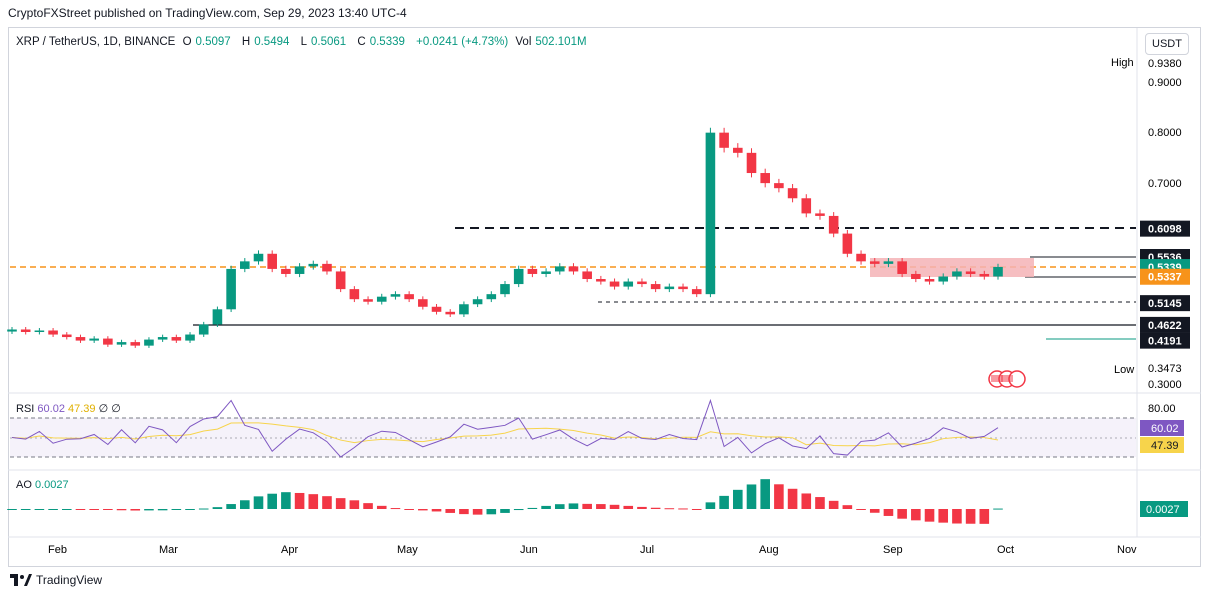  I want to click on price-tick-0.7: 0.7000, so click(1165, 184).